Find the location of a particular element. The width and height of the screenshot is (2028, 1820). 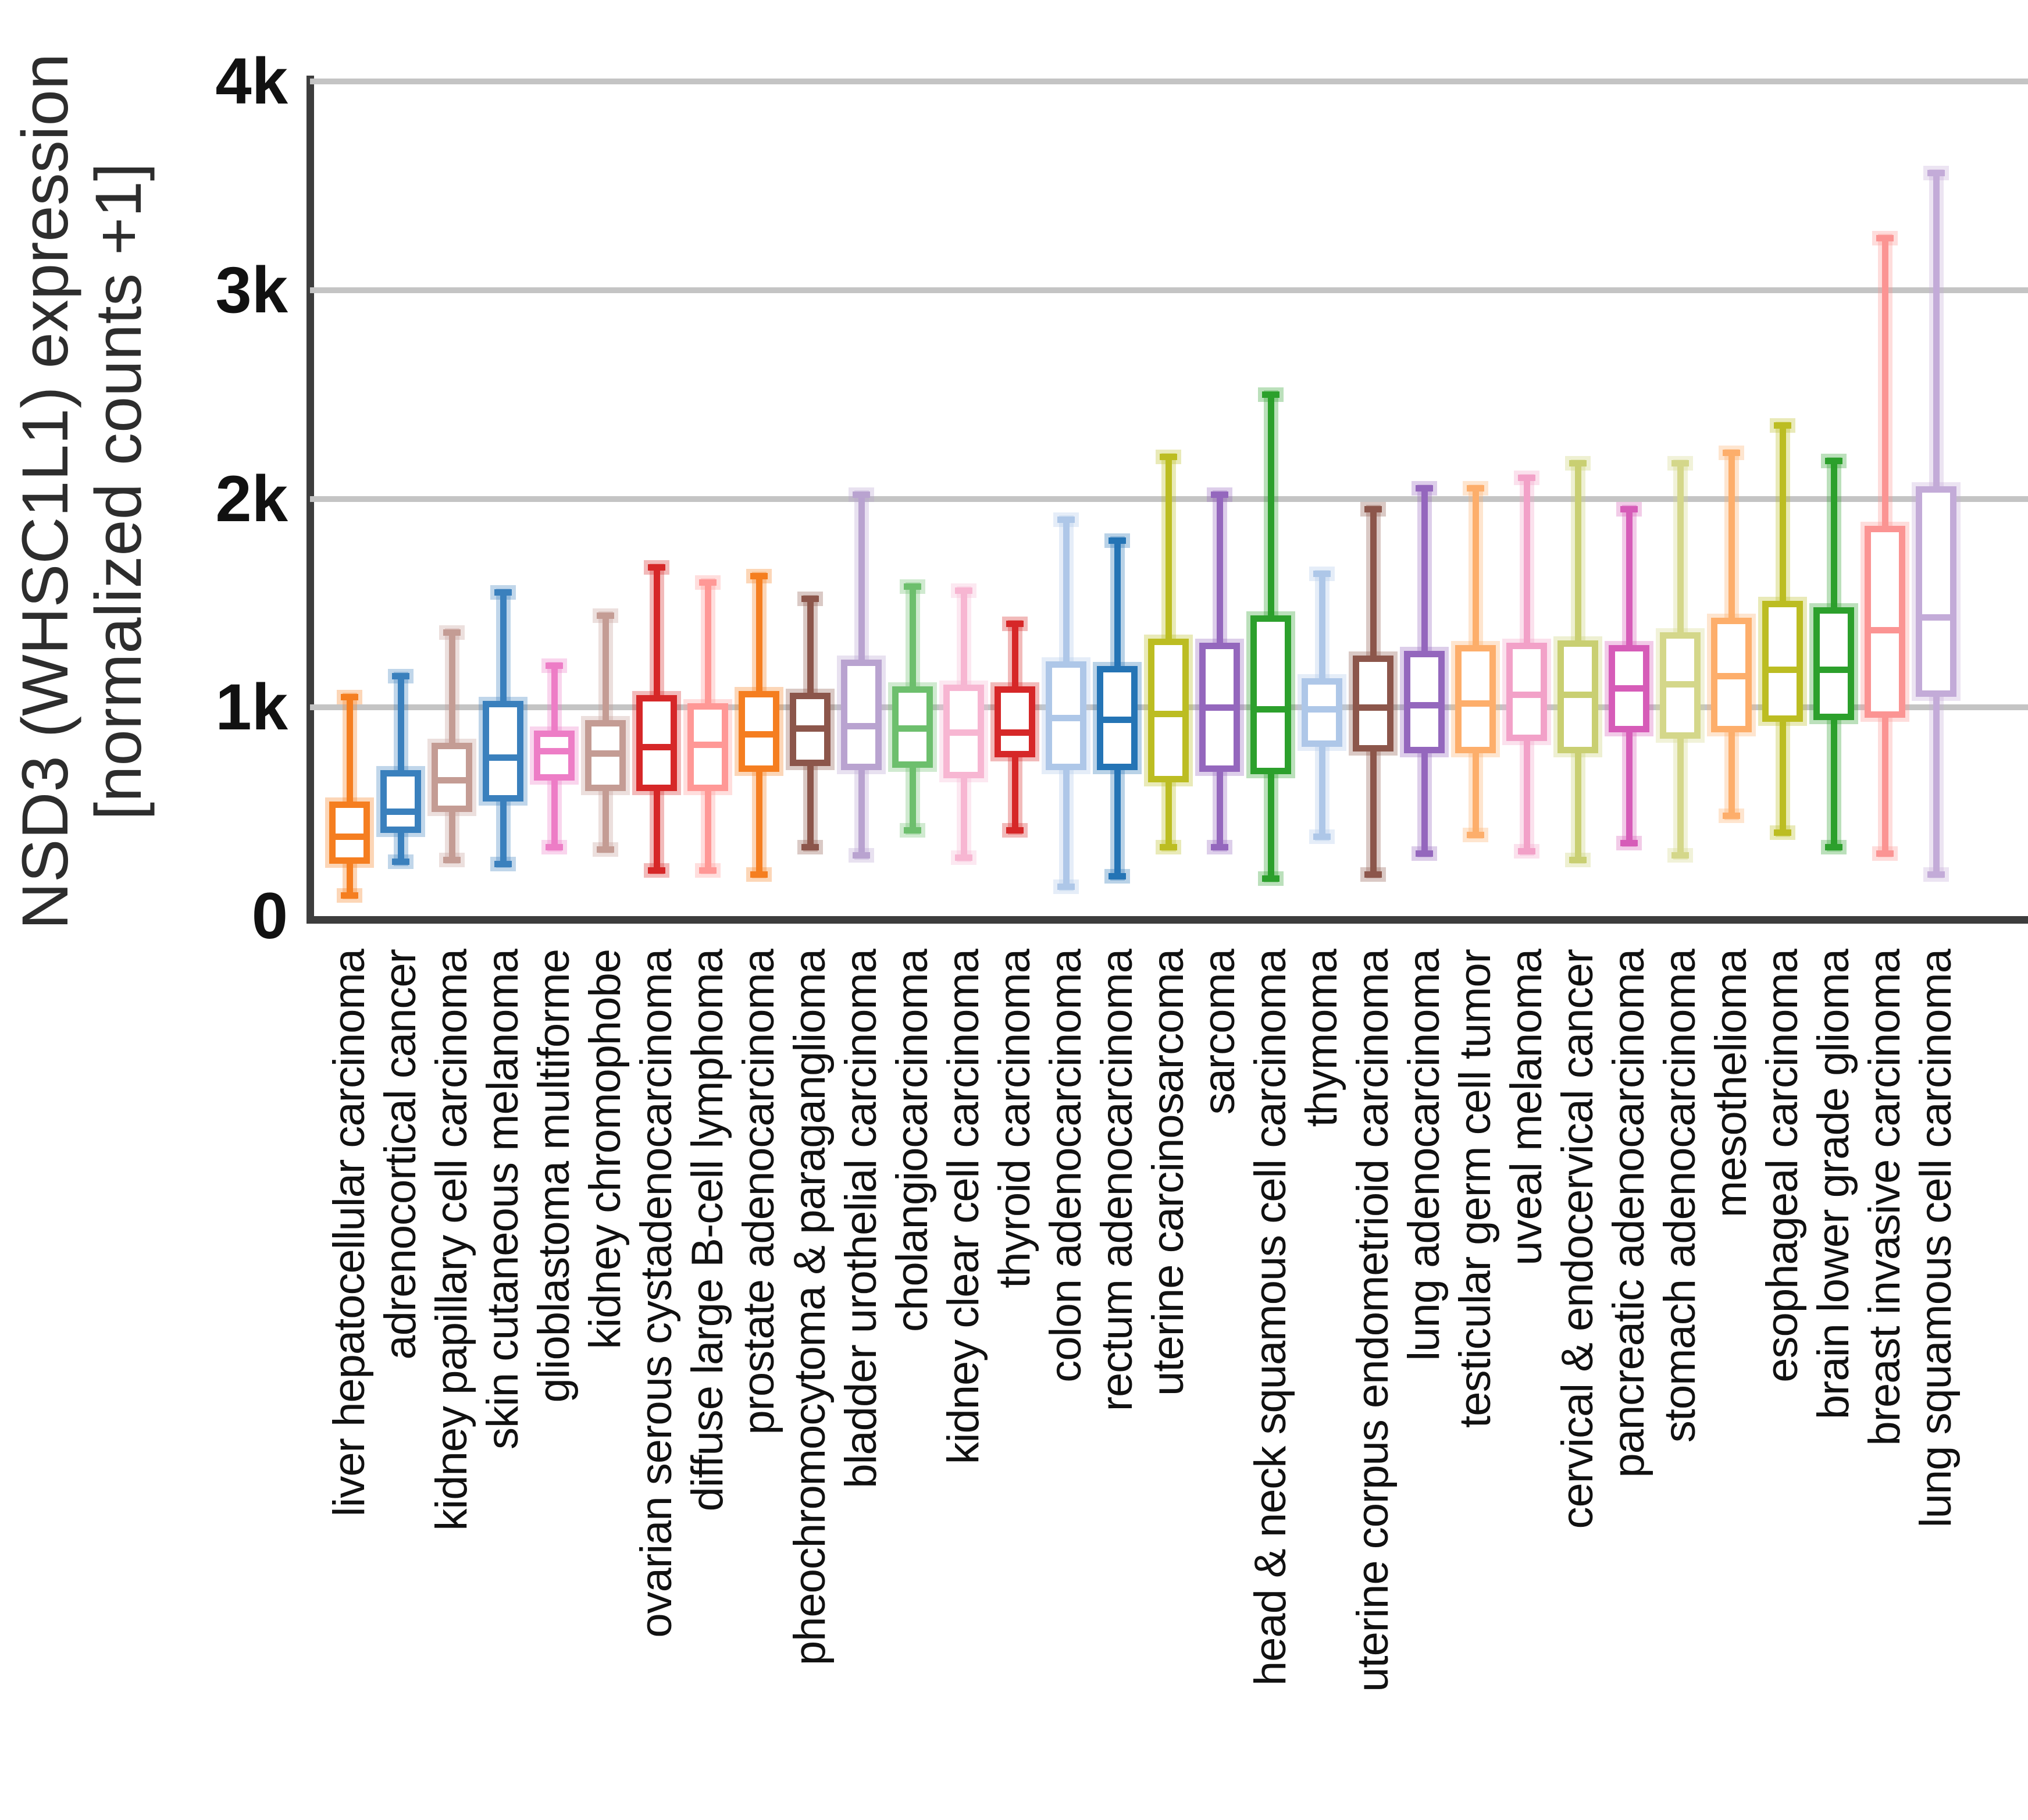

x-tick-label: pancreatic adenocarcinoma is located at coordinates (1628, 1213).